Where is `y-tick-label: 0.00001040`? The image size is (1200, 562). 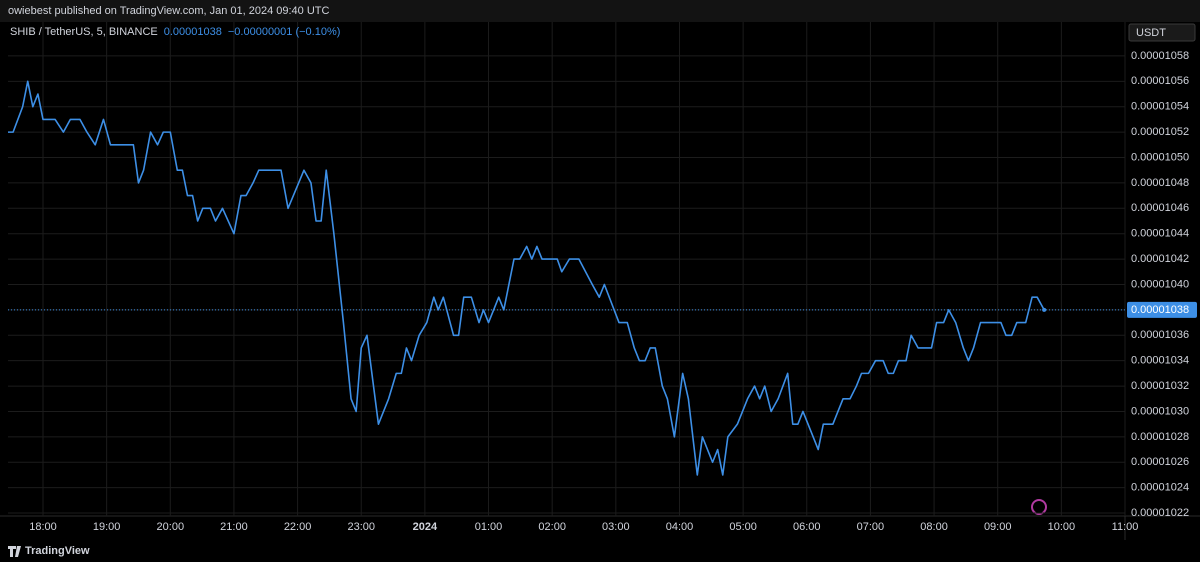 y-tick-label: 0.00001040 is located at coordinates (1160, 284).